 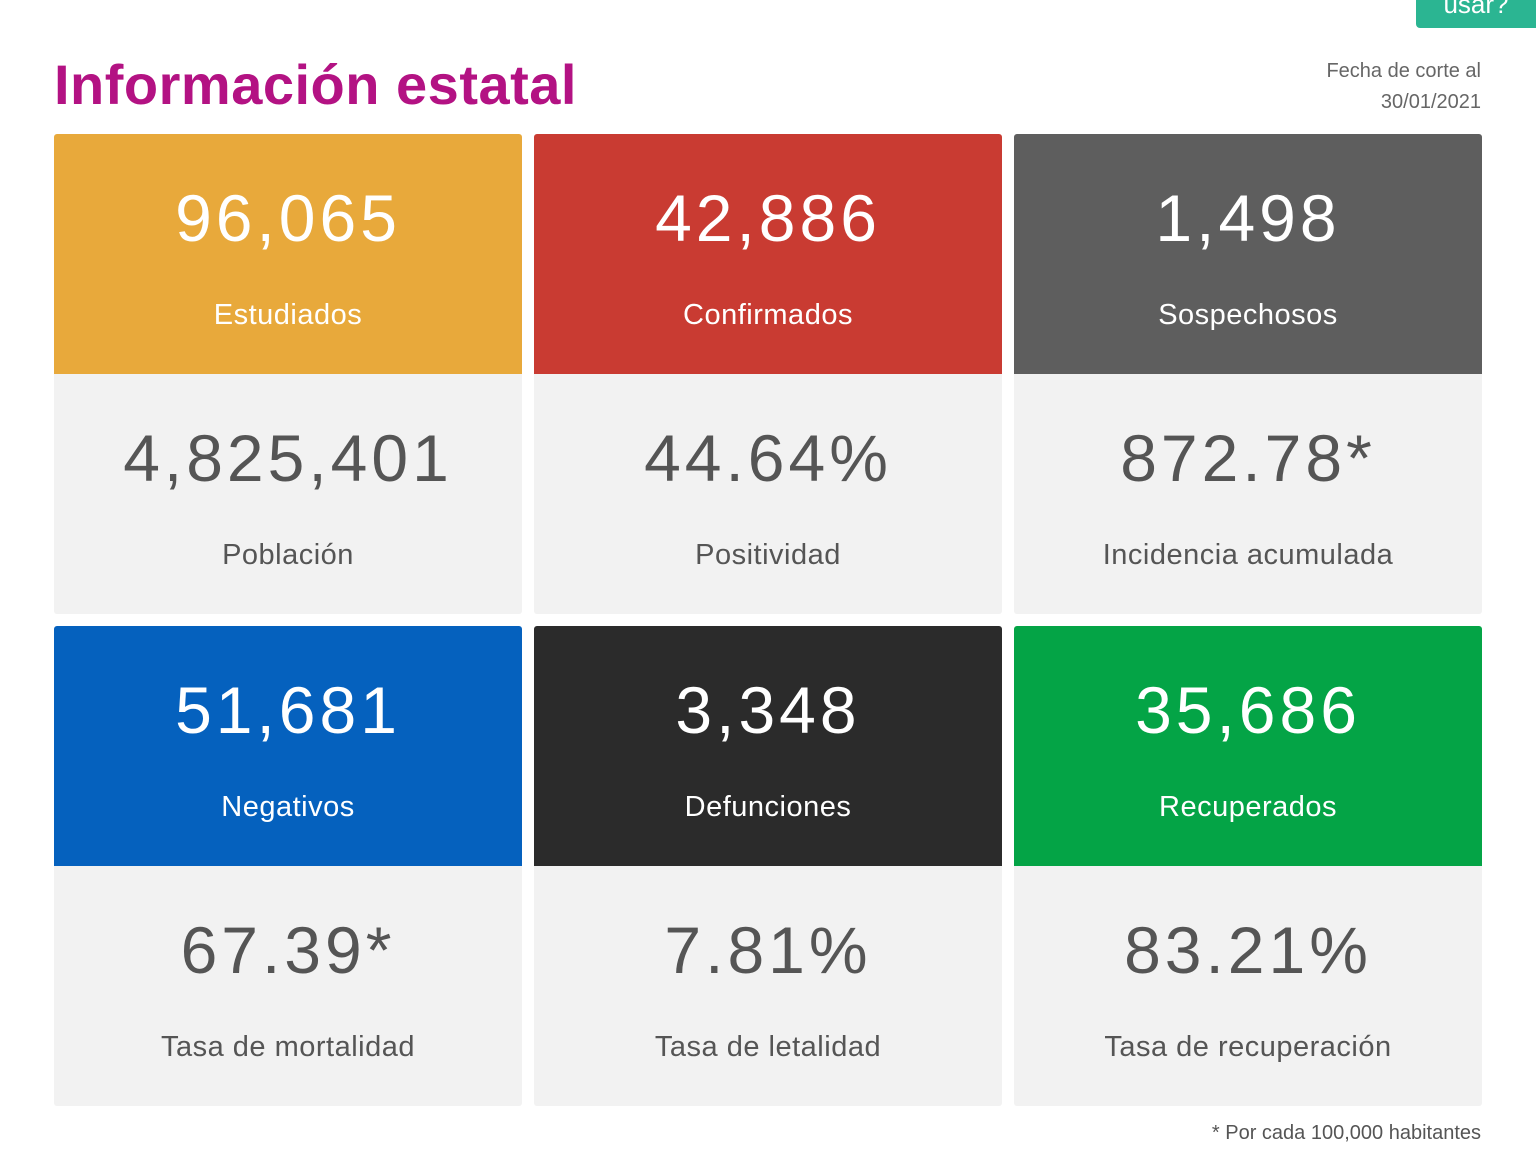 I want to click on stat-label: Positividad, so click(x=768, y=555).